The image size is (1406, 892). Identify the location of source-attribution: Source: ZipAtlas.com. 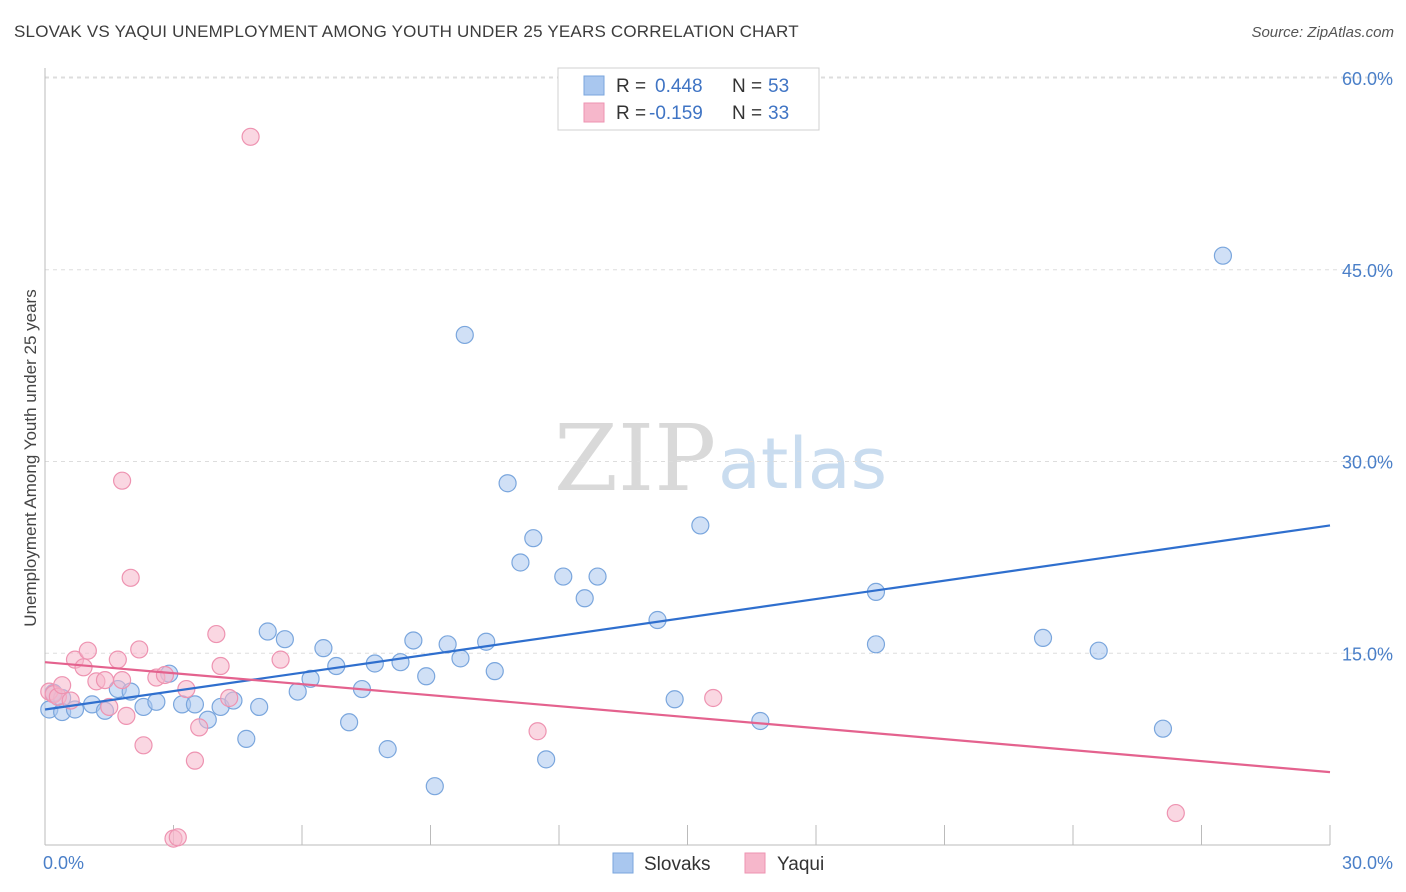
(1322, 32).